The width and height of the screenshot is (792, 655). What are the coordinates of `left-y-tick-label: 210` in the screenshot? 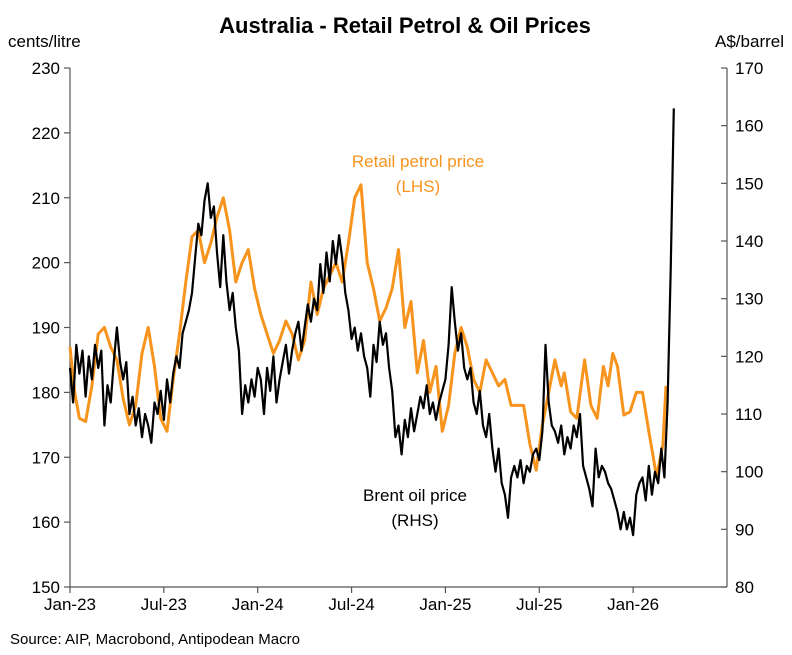 It's located at (46, 198).